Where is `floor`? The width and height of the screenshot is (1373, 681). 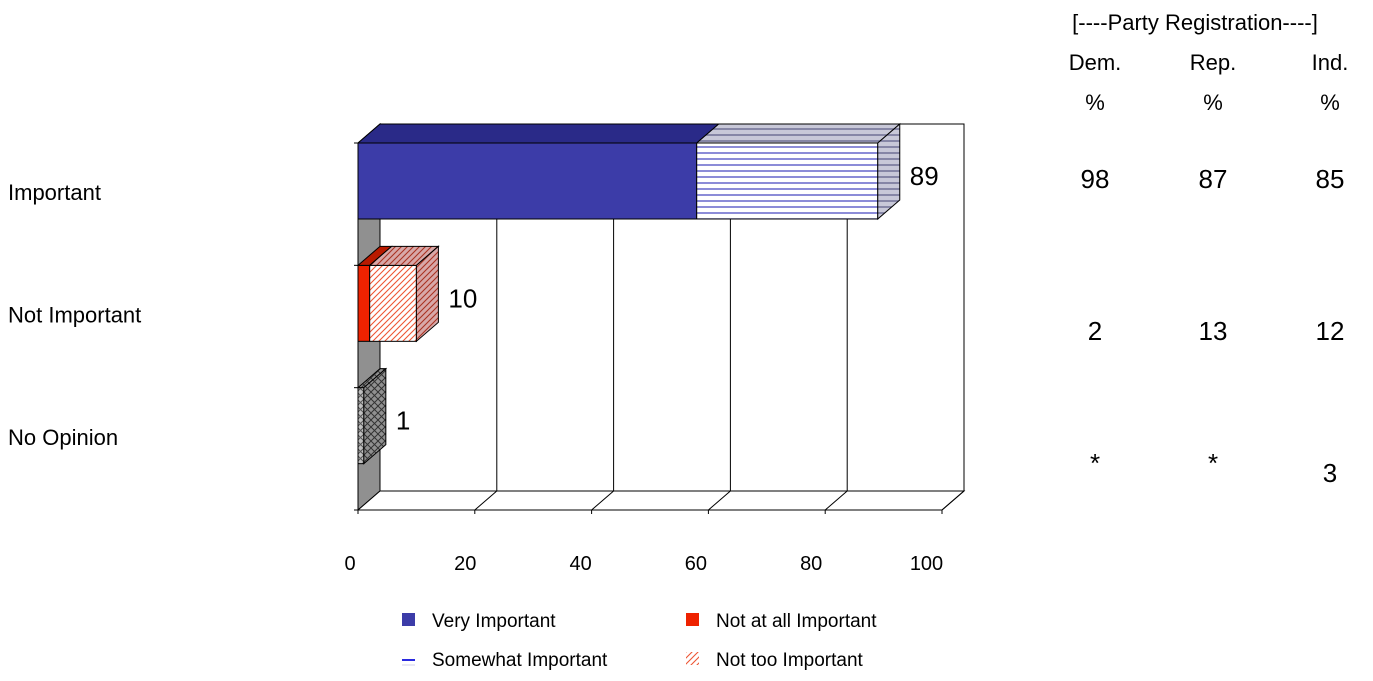 floor is located at coordinates (661, 500).